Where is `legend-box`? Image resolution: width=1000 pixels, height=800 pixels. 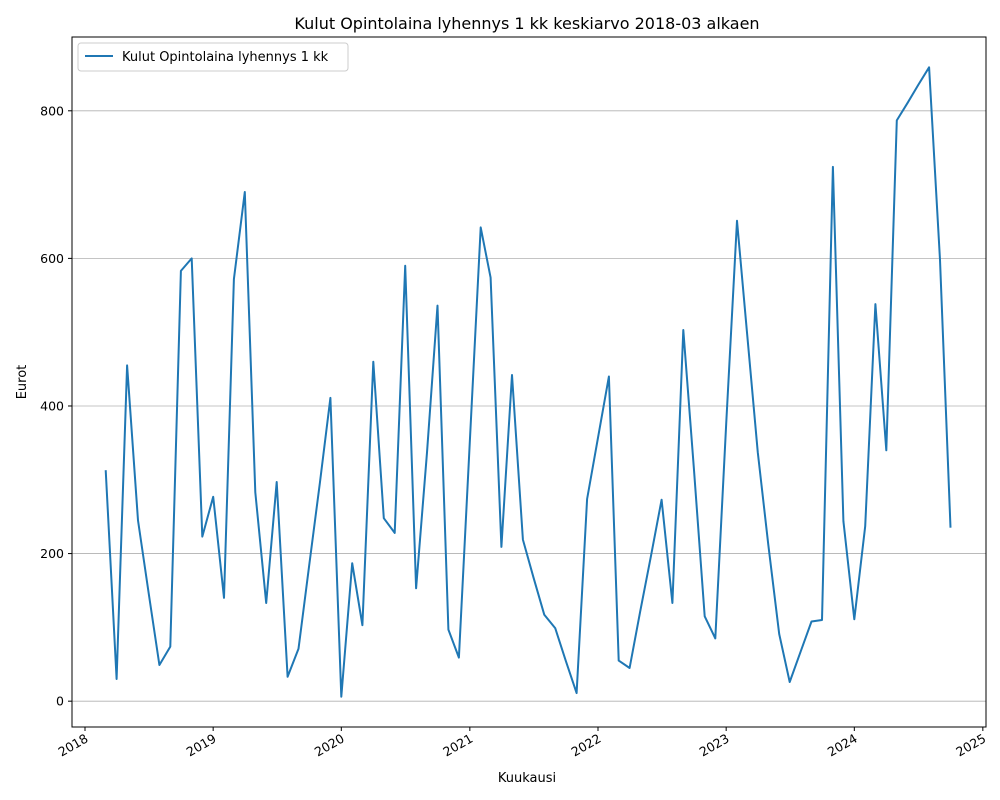 legend-box is located at coordinates (213, 57).